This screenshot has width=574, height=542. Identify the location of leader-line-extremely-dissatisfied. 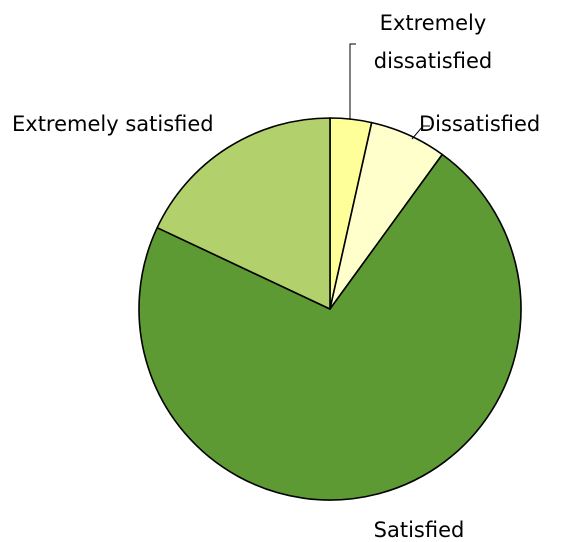
(352, 81).